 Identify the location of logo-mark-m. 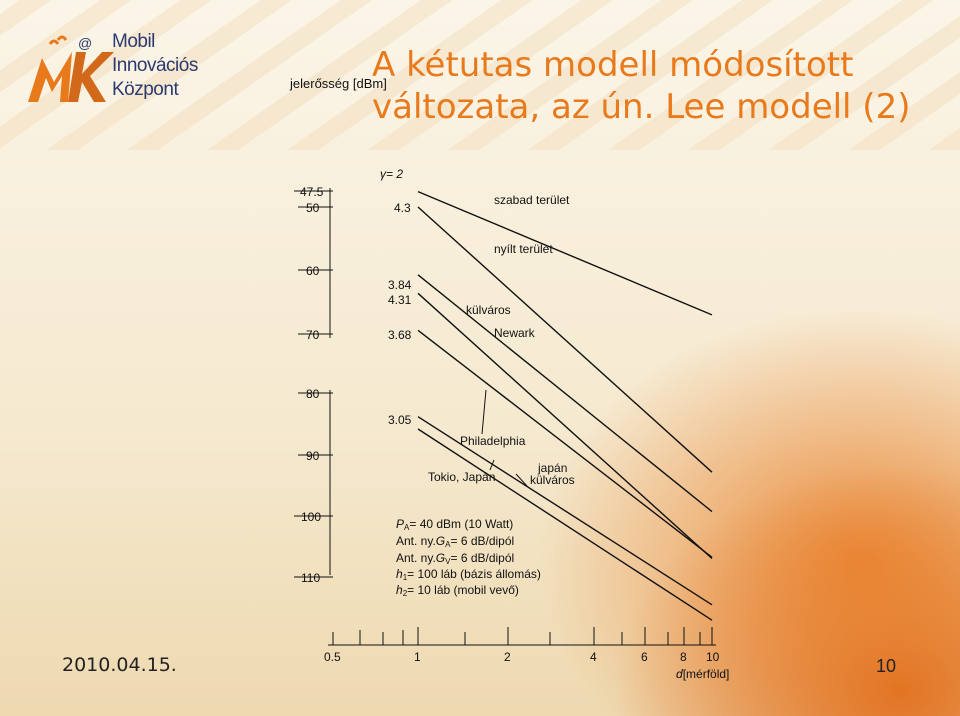
(50, 77).